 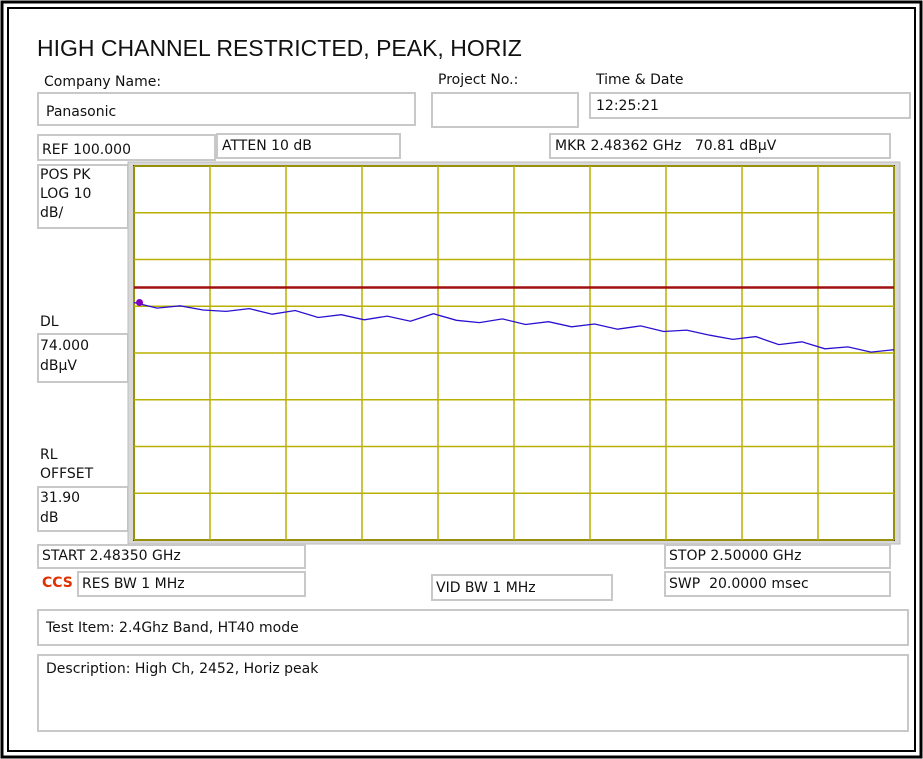 What do you see at coordinates (750, 105) in the screenshot?
I see `time-box` at bounding box center [750, 105].